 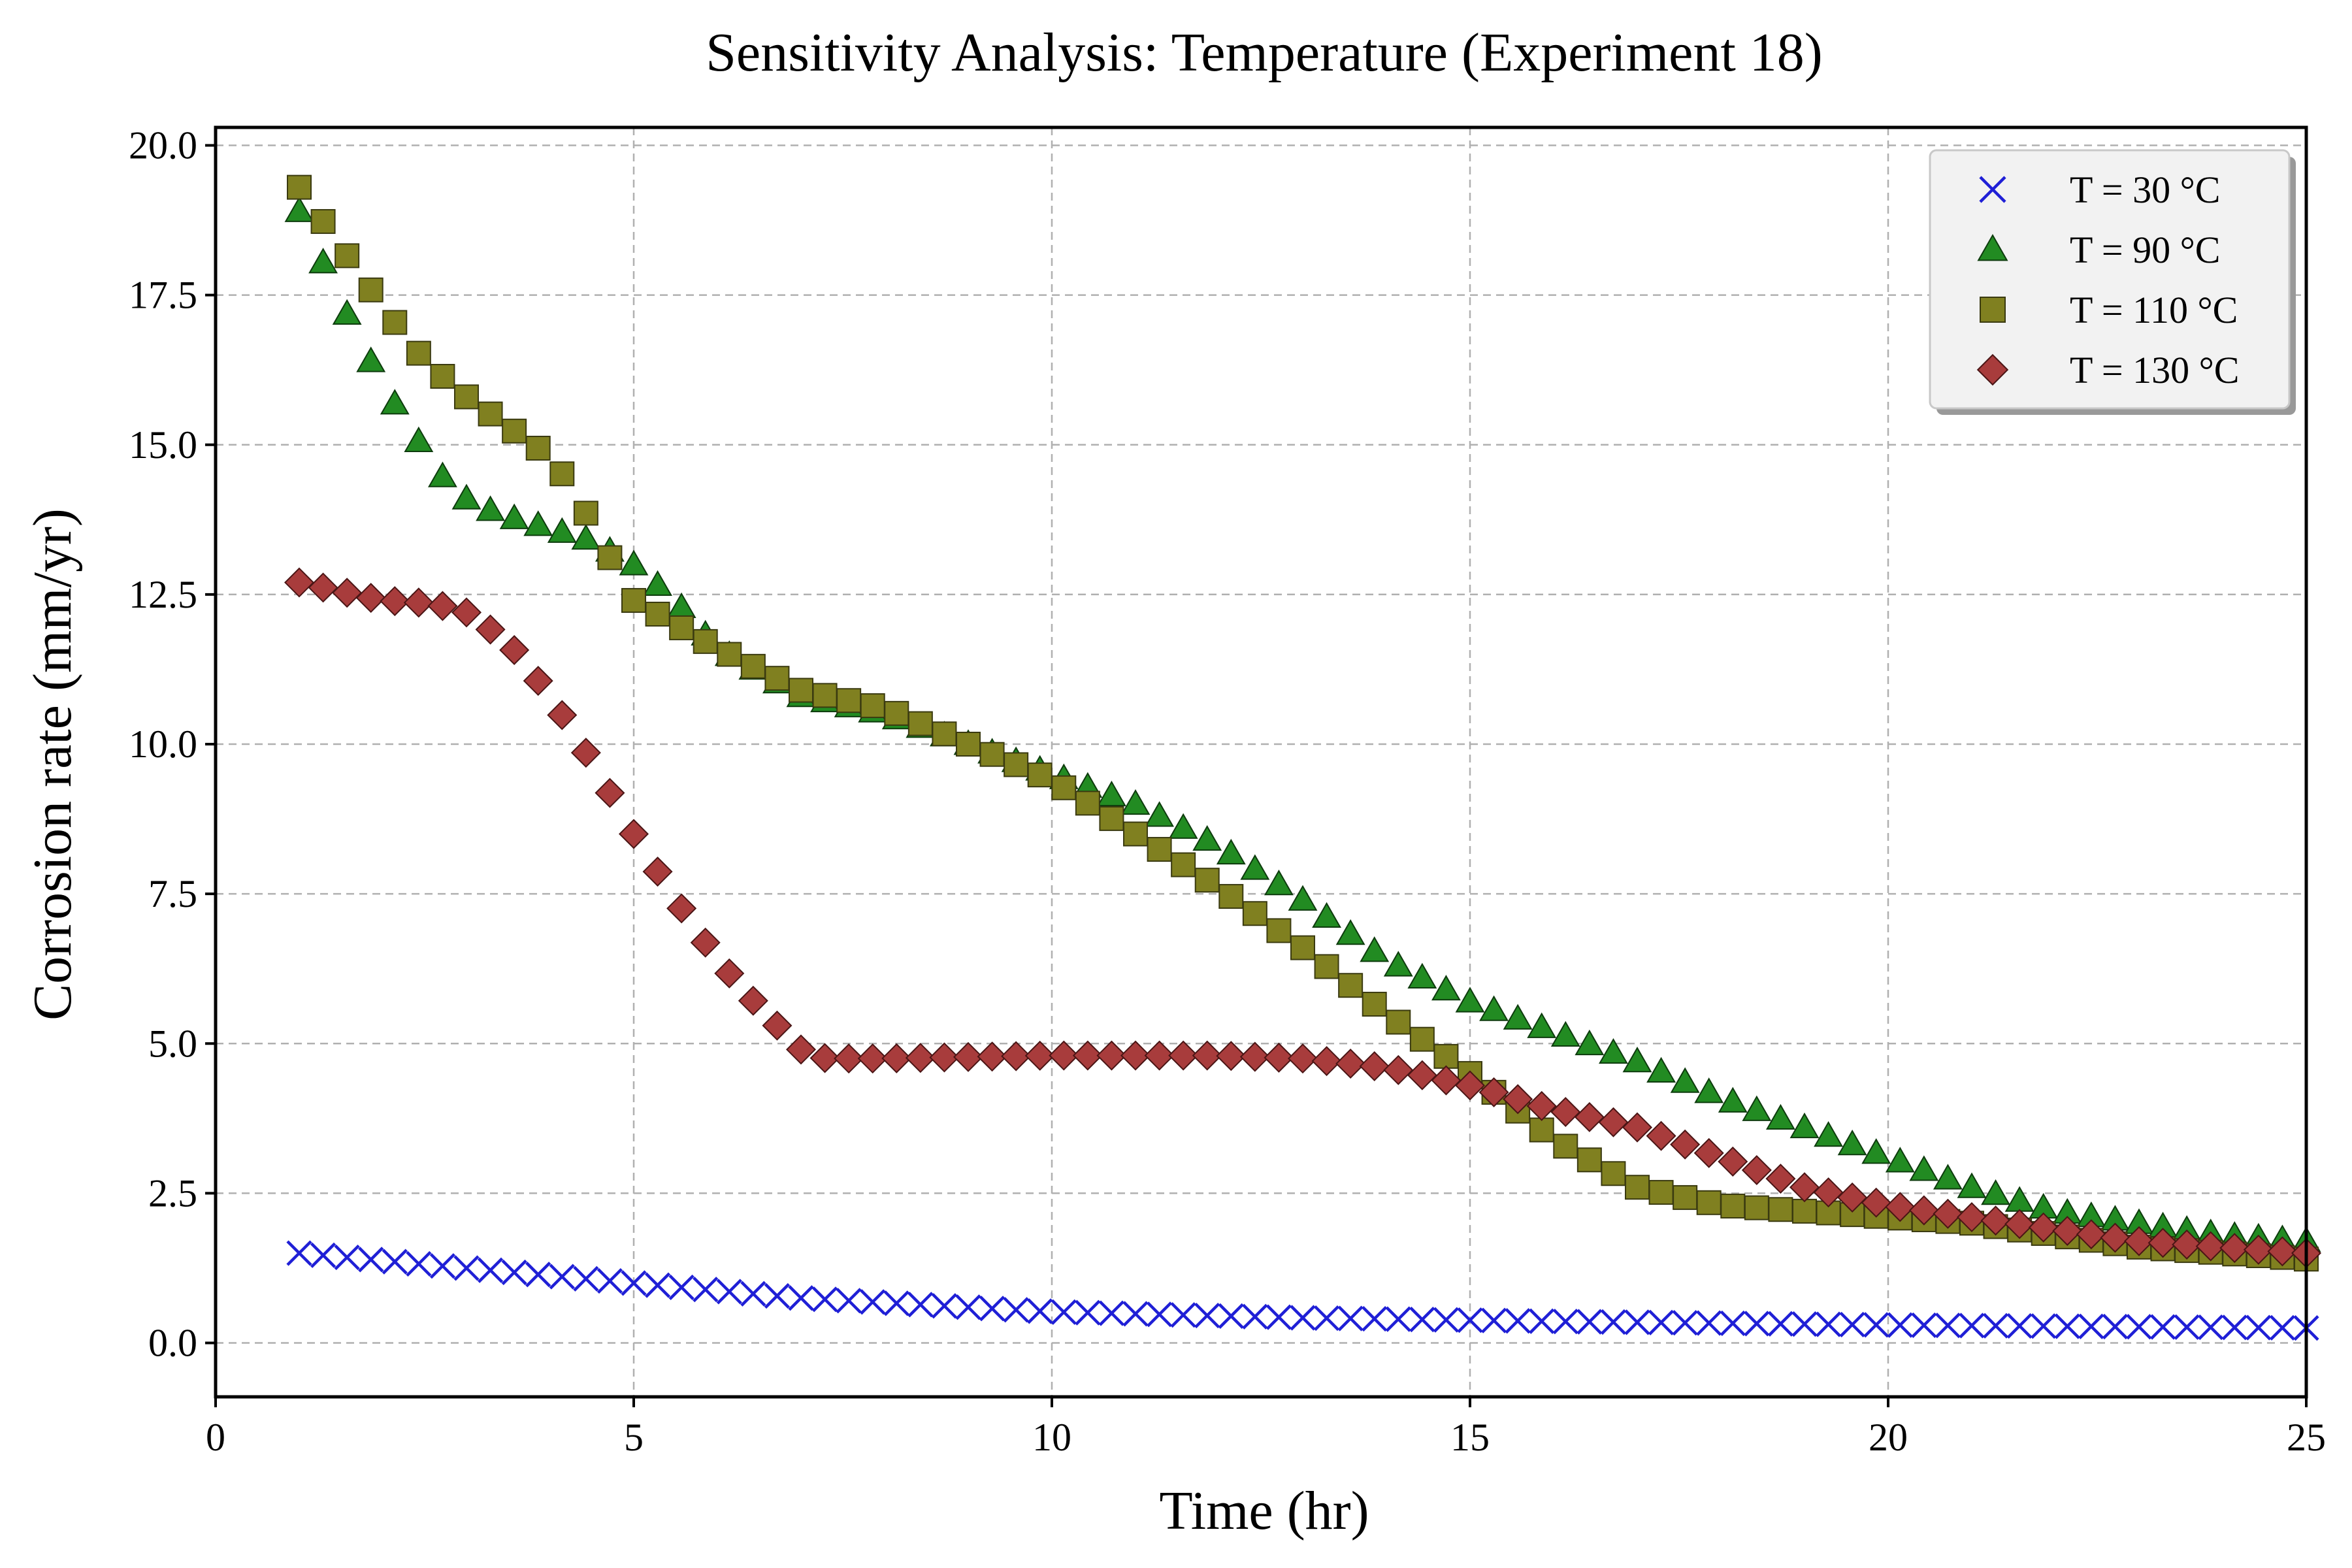 I want to click on legend-entry: T = 130 °C, so click(x=2107, y=370).